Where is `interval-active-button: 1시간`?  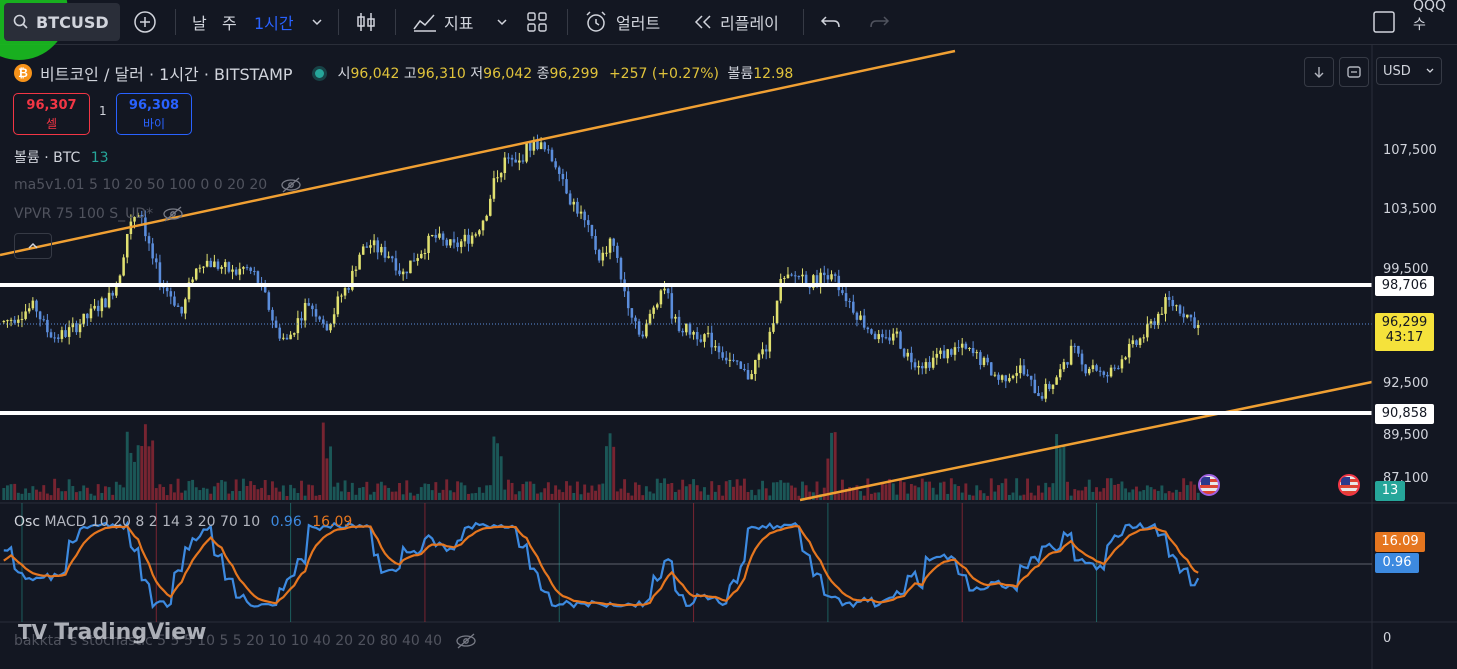 interval-active-button: 1시간 is located at coordinates (274, 22).